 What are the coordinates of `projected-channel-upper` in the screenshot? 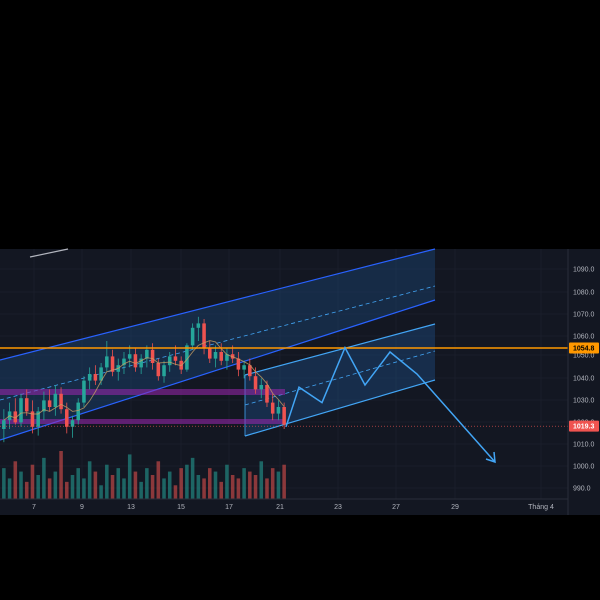 It's located at (340, 349).